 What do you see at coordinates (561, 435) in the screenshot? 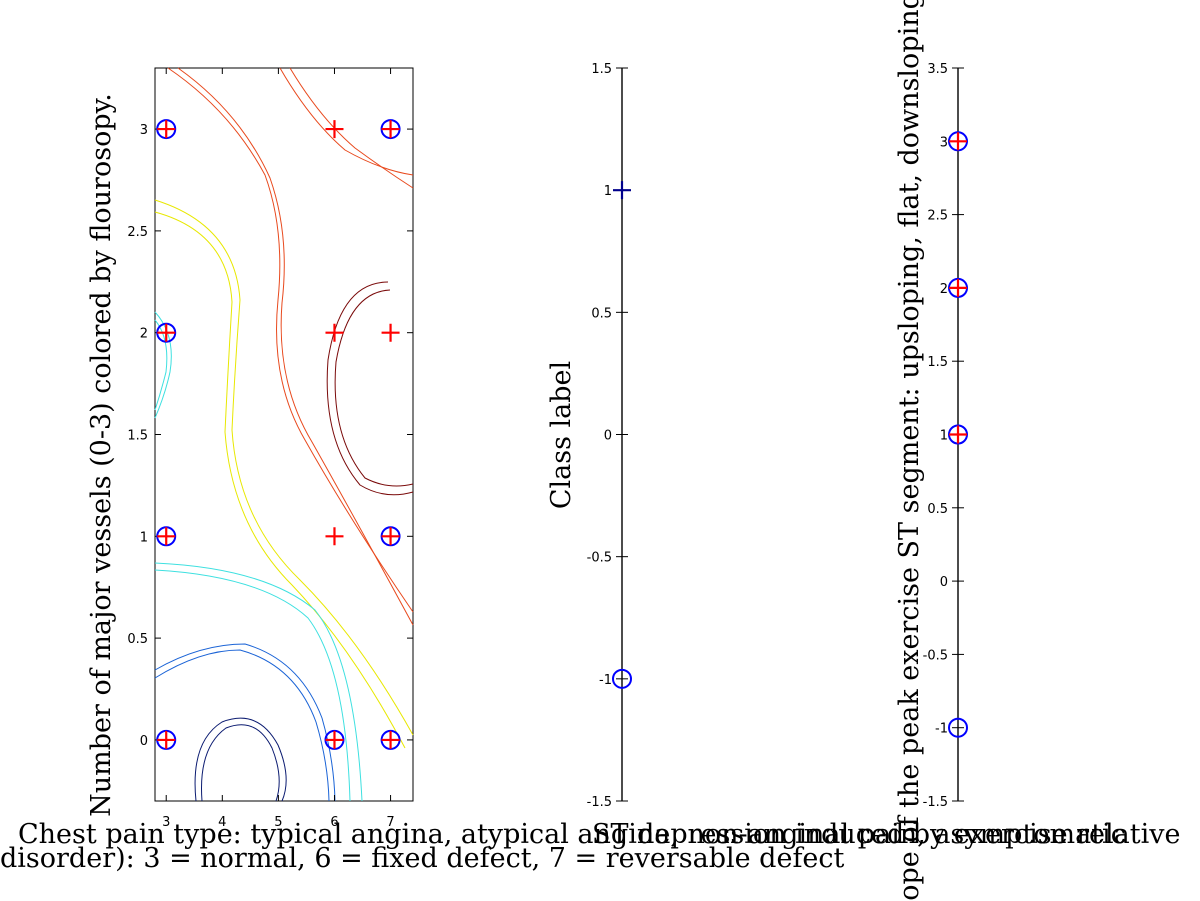
I see `panel2-ylabel: Class label` at bounding box center [561, 435].